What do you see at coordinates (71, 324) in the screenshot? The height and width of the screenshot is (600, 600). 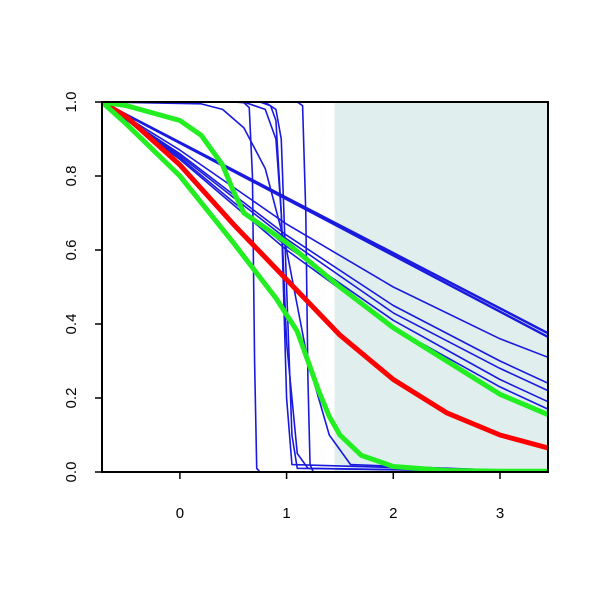 I see `y-tick-label: 0.4` at bounding box center [71, 324].